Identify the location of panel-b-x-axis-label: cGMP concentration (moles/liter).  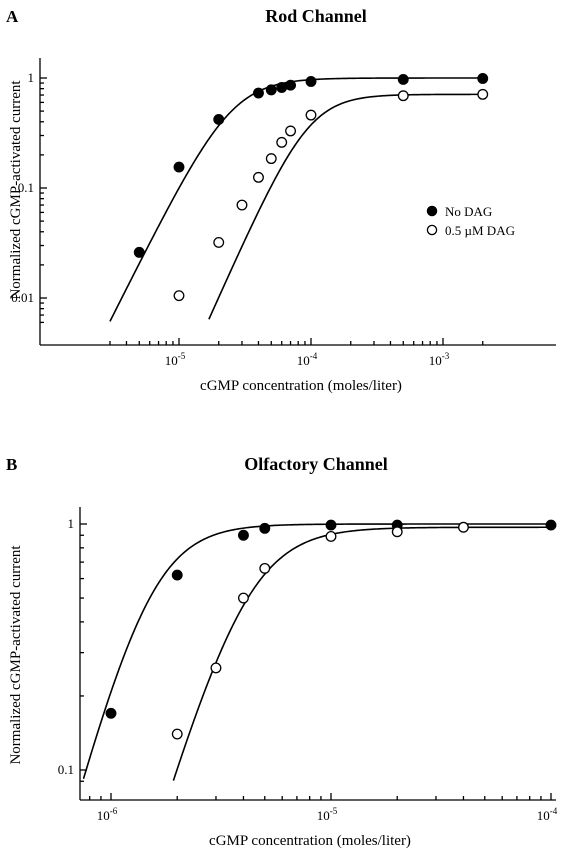
(310, 841).